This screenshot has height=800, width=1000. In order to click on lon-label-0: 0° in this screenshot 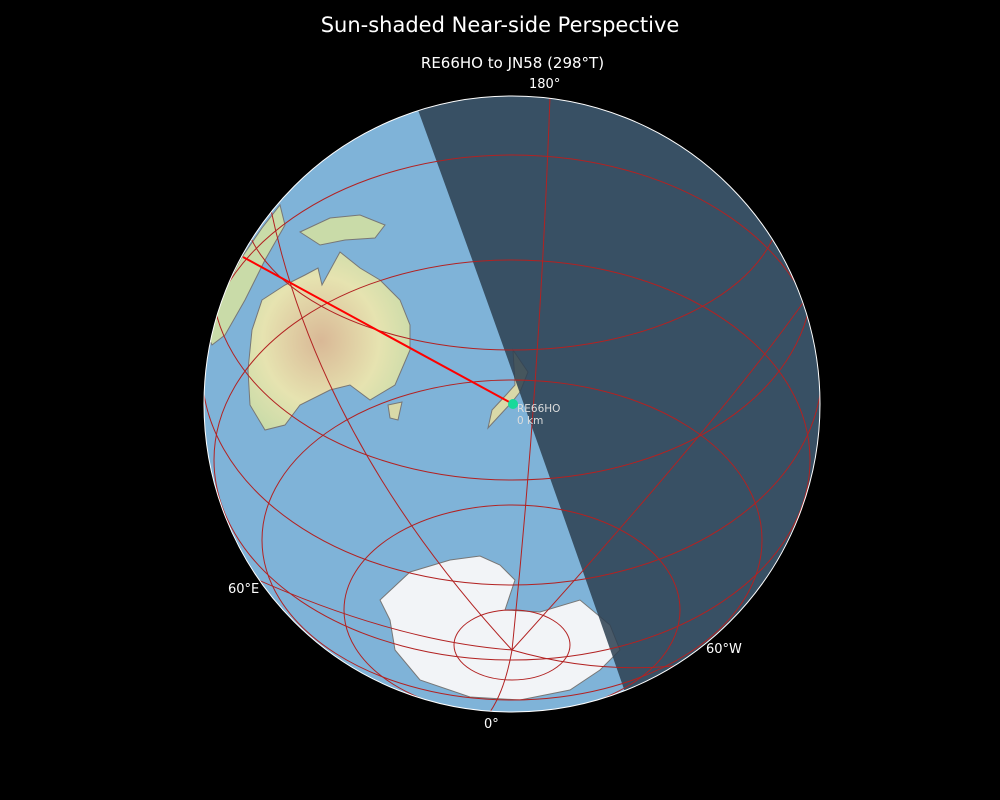, I will do `click(491, 724)`.